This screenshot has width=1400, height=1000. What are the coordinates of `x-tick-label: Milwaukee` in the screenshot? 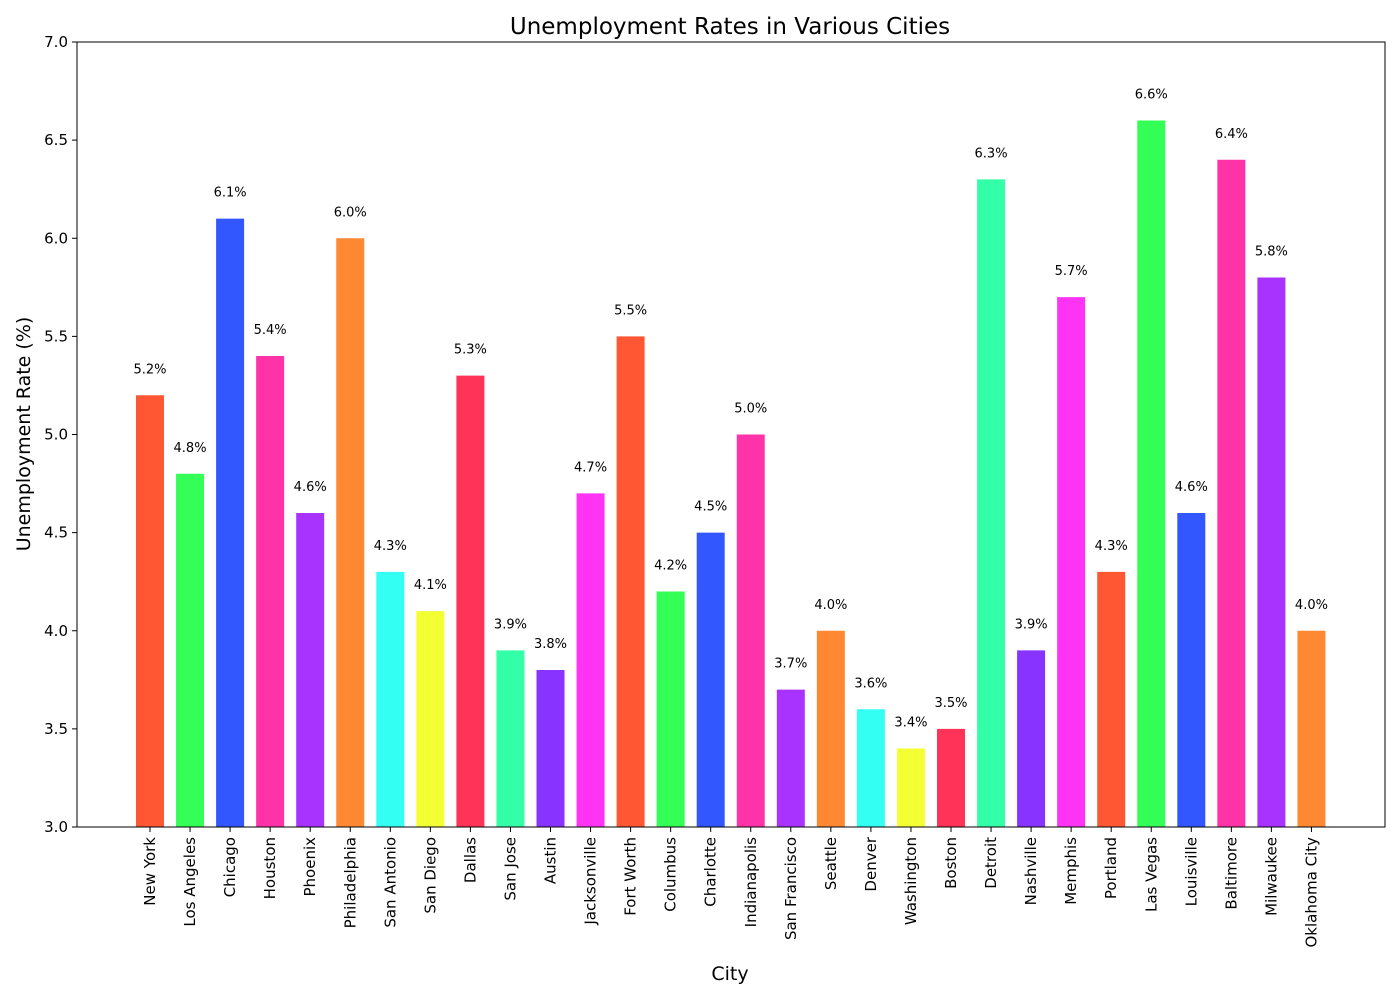 It's located at (1271, 876).